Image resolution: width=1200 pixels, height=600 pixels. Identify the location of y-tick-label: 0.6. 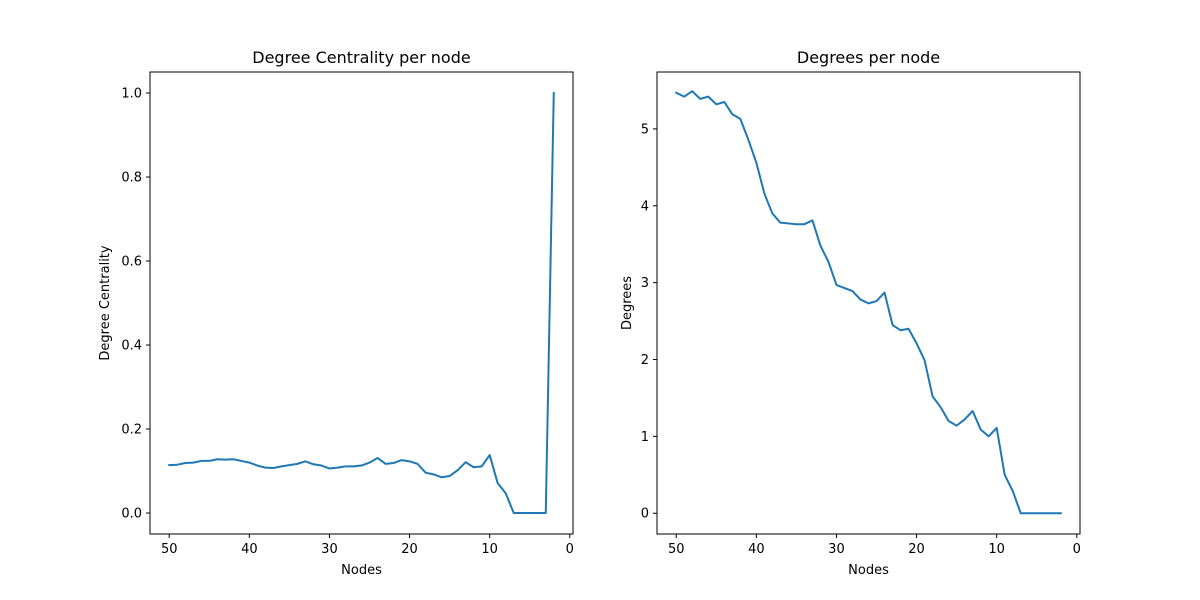
(131, 262).